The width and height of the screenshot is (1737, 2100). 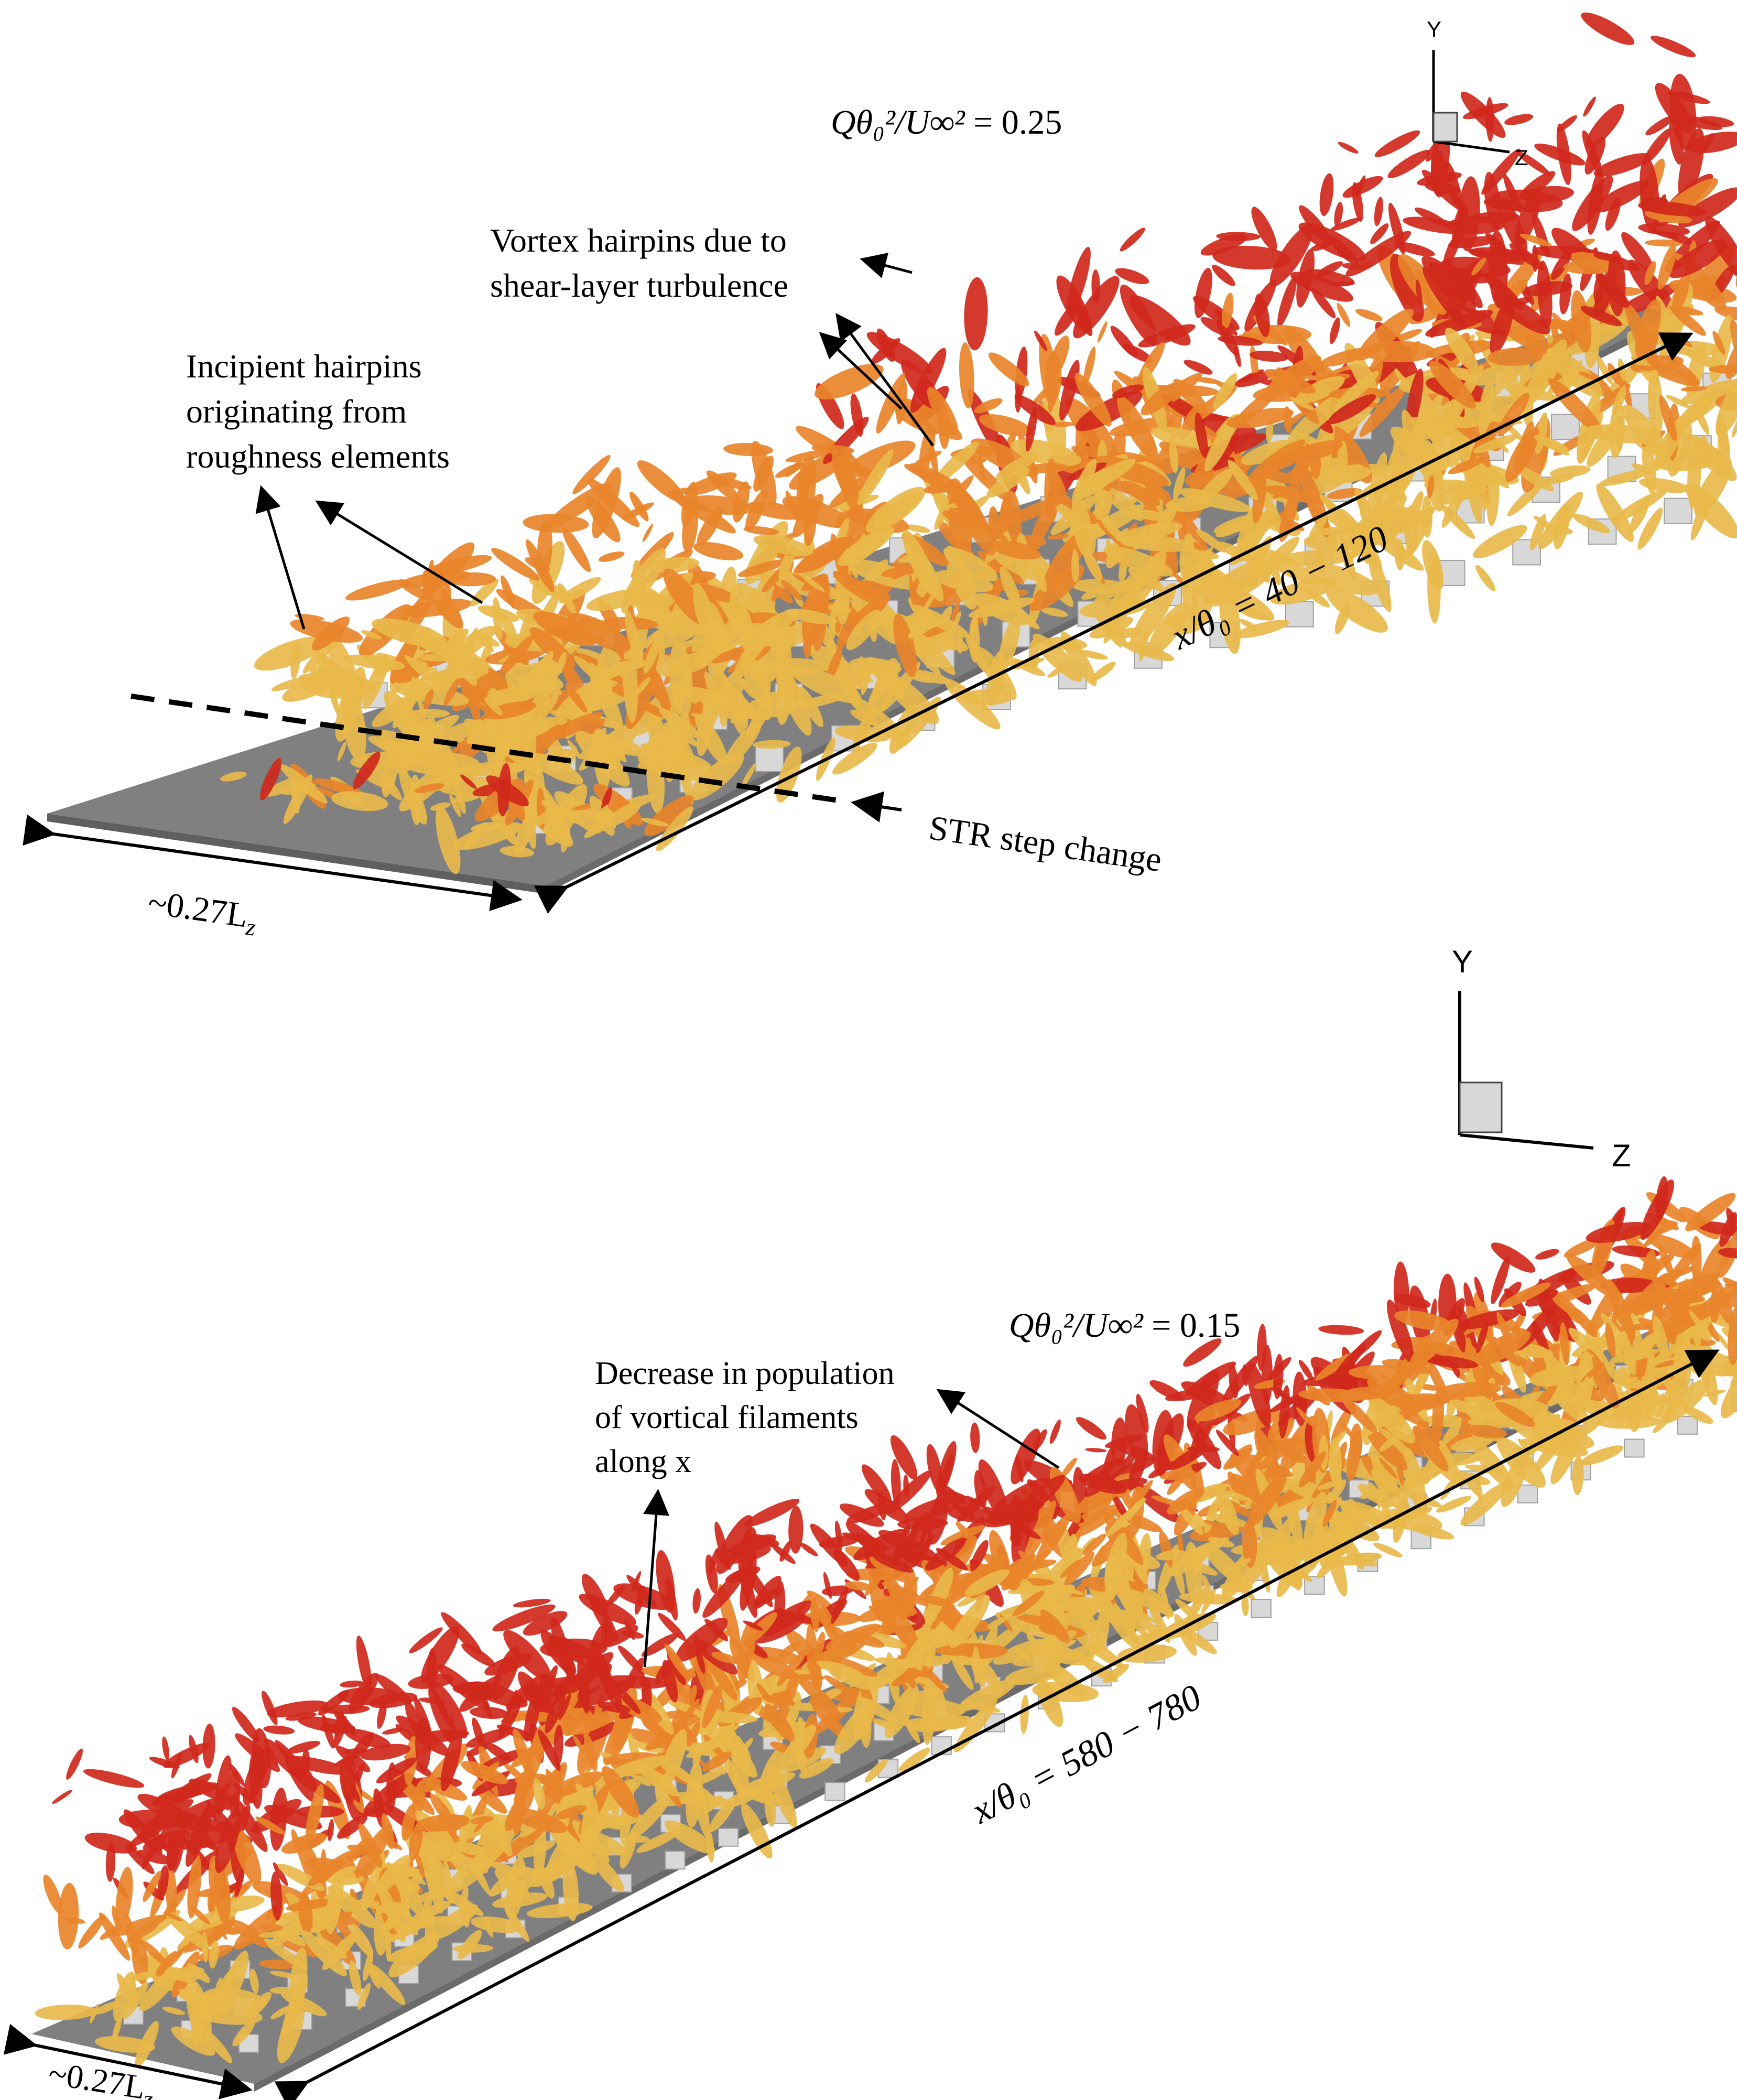 I want to click on bottom-q-criterion-label: Qθ₀²/U∞² = 0.15, so click(x=1124, y=1325).